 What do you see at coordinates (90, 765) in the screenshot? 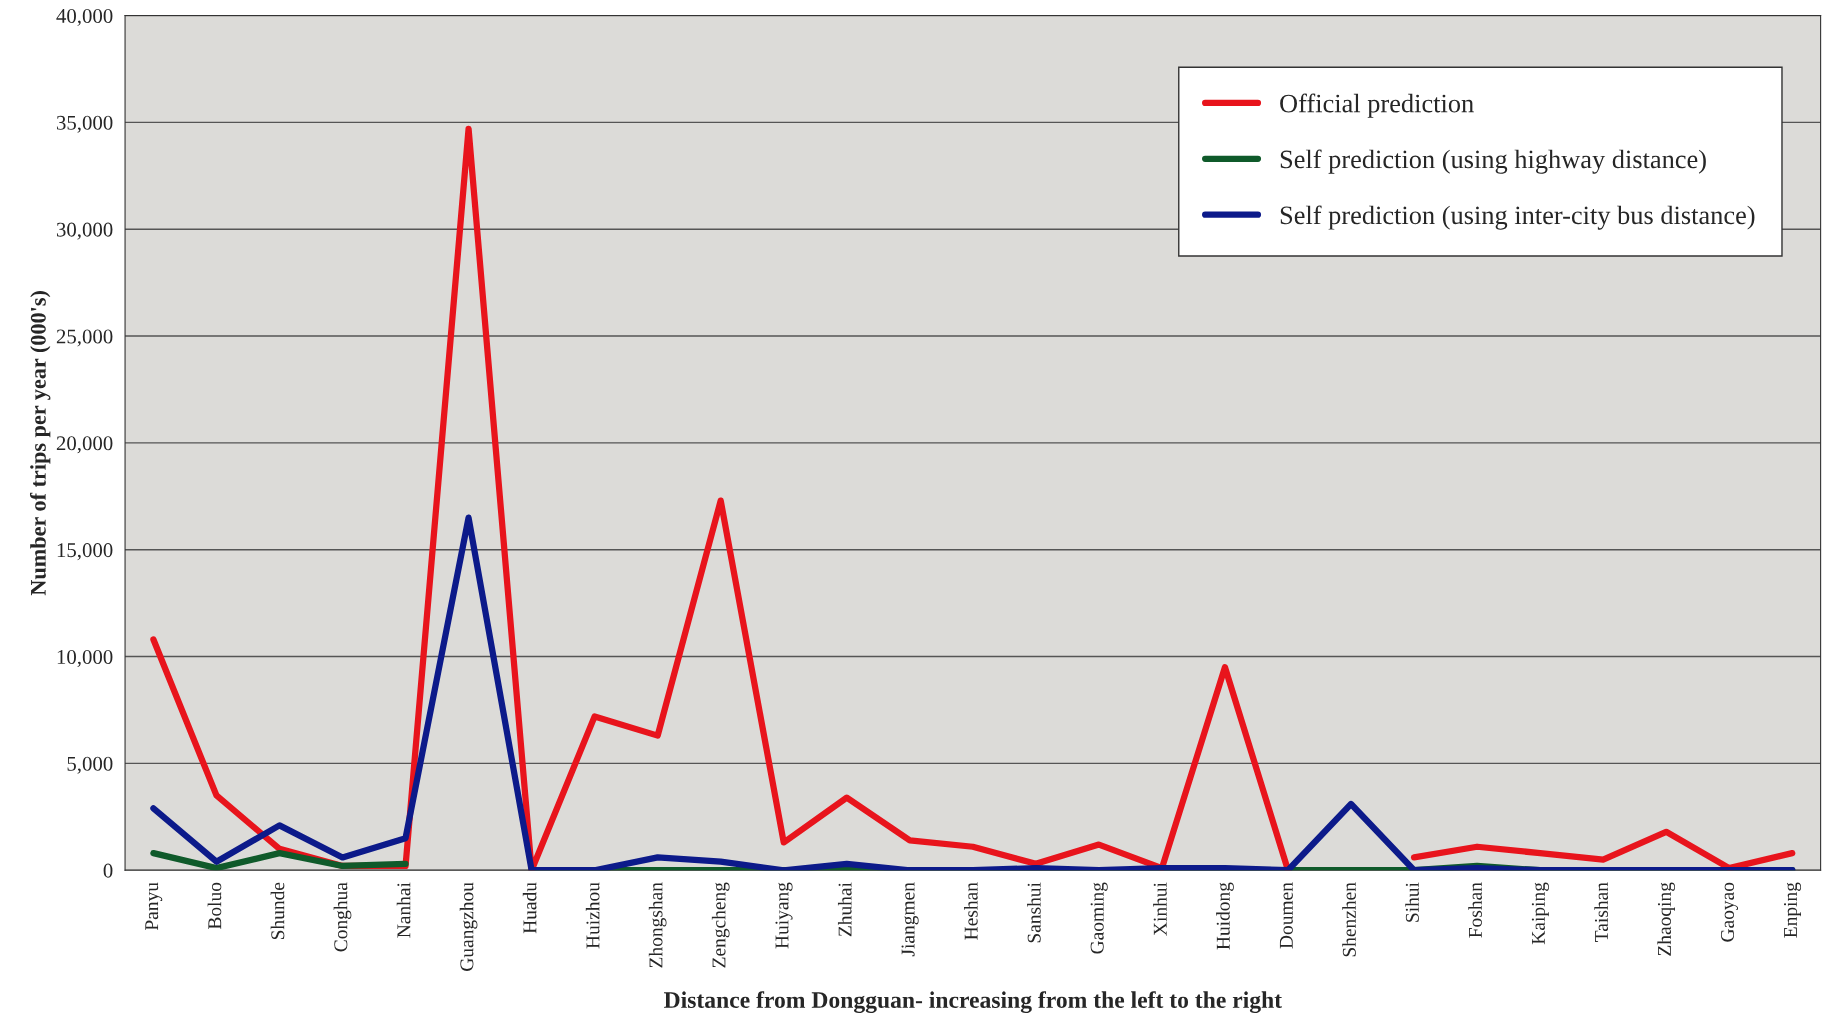
I see `y-tick-label: 5,000` at bounding box center [90, 765].